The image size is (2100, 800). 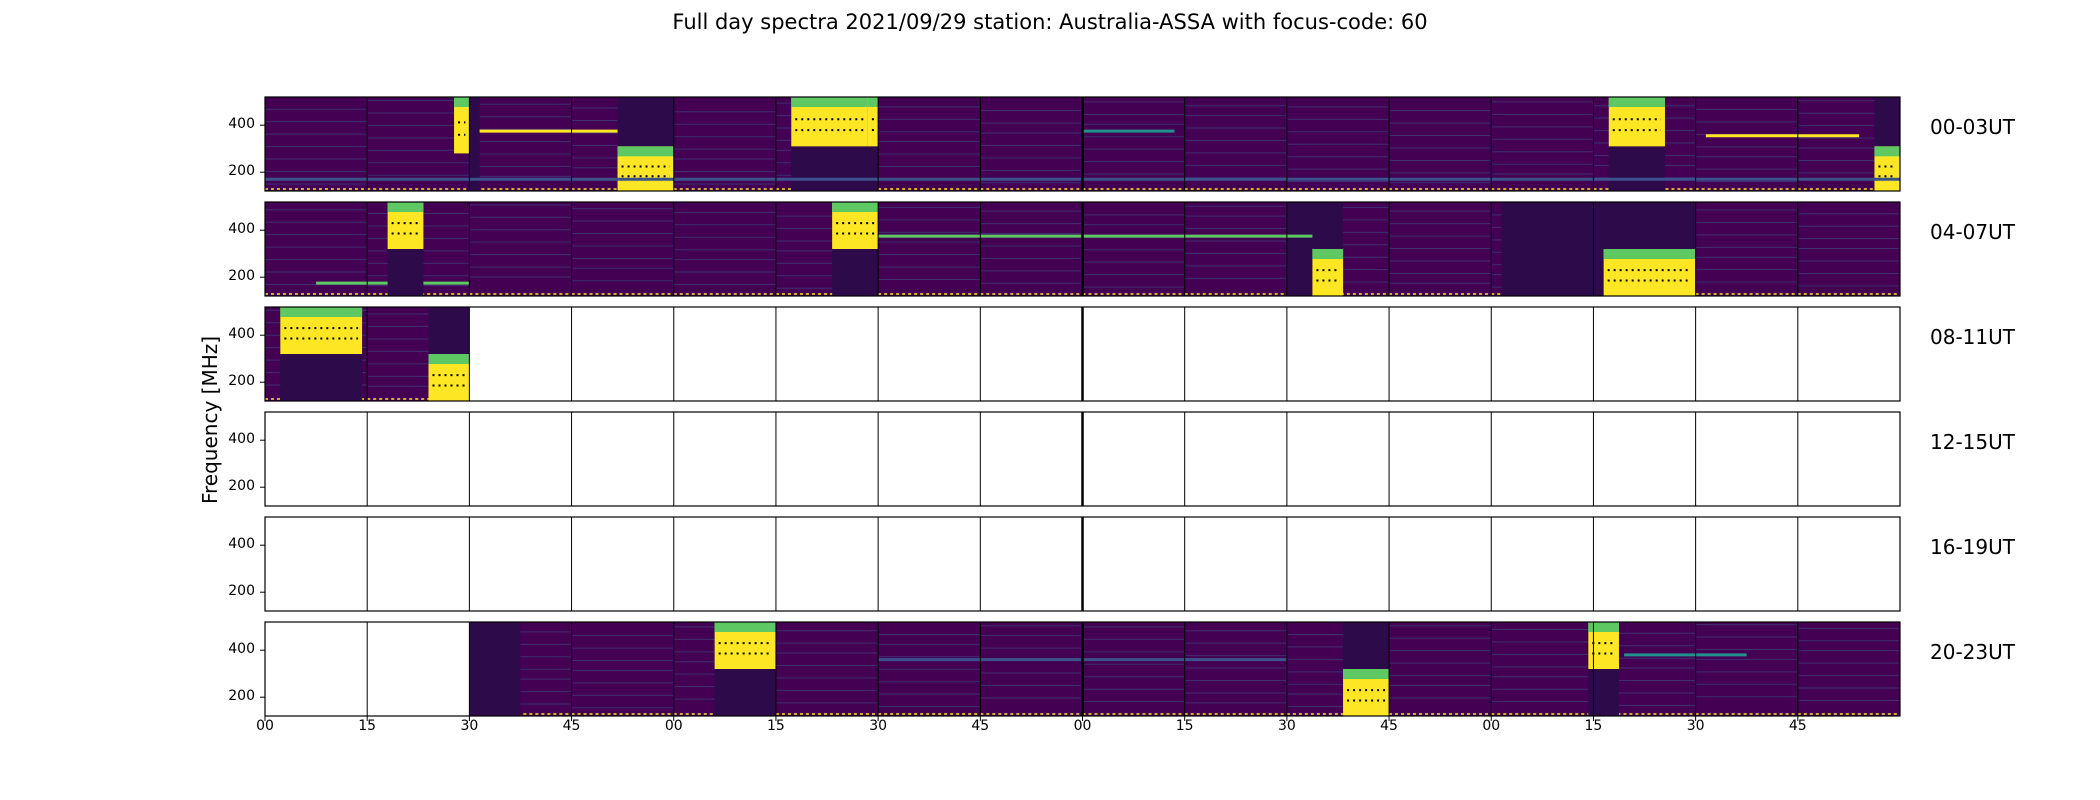 What do you see at coordinates (873, 122) in the screenshot?
I see `bright-event` at bounding box center [873, 122].